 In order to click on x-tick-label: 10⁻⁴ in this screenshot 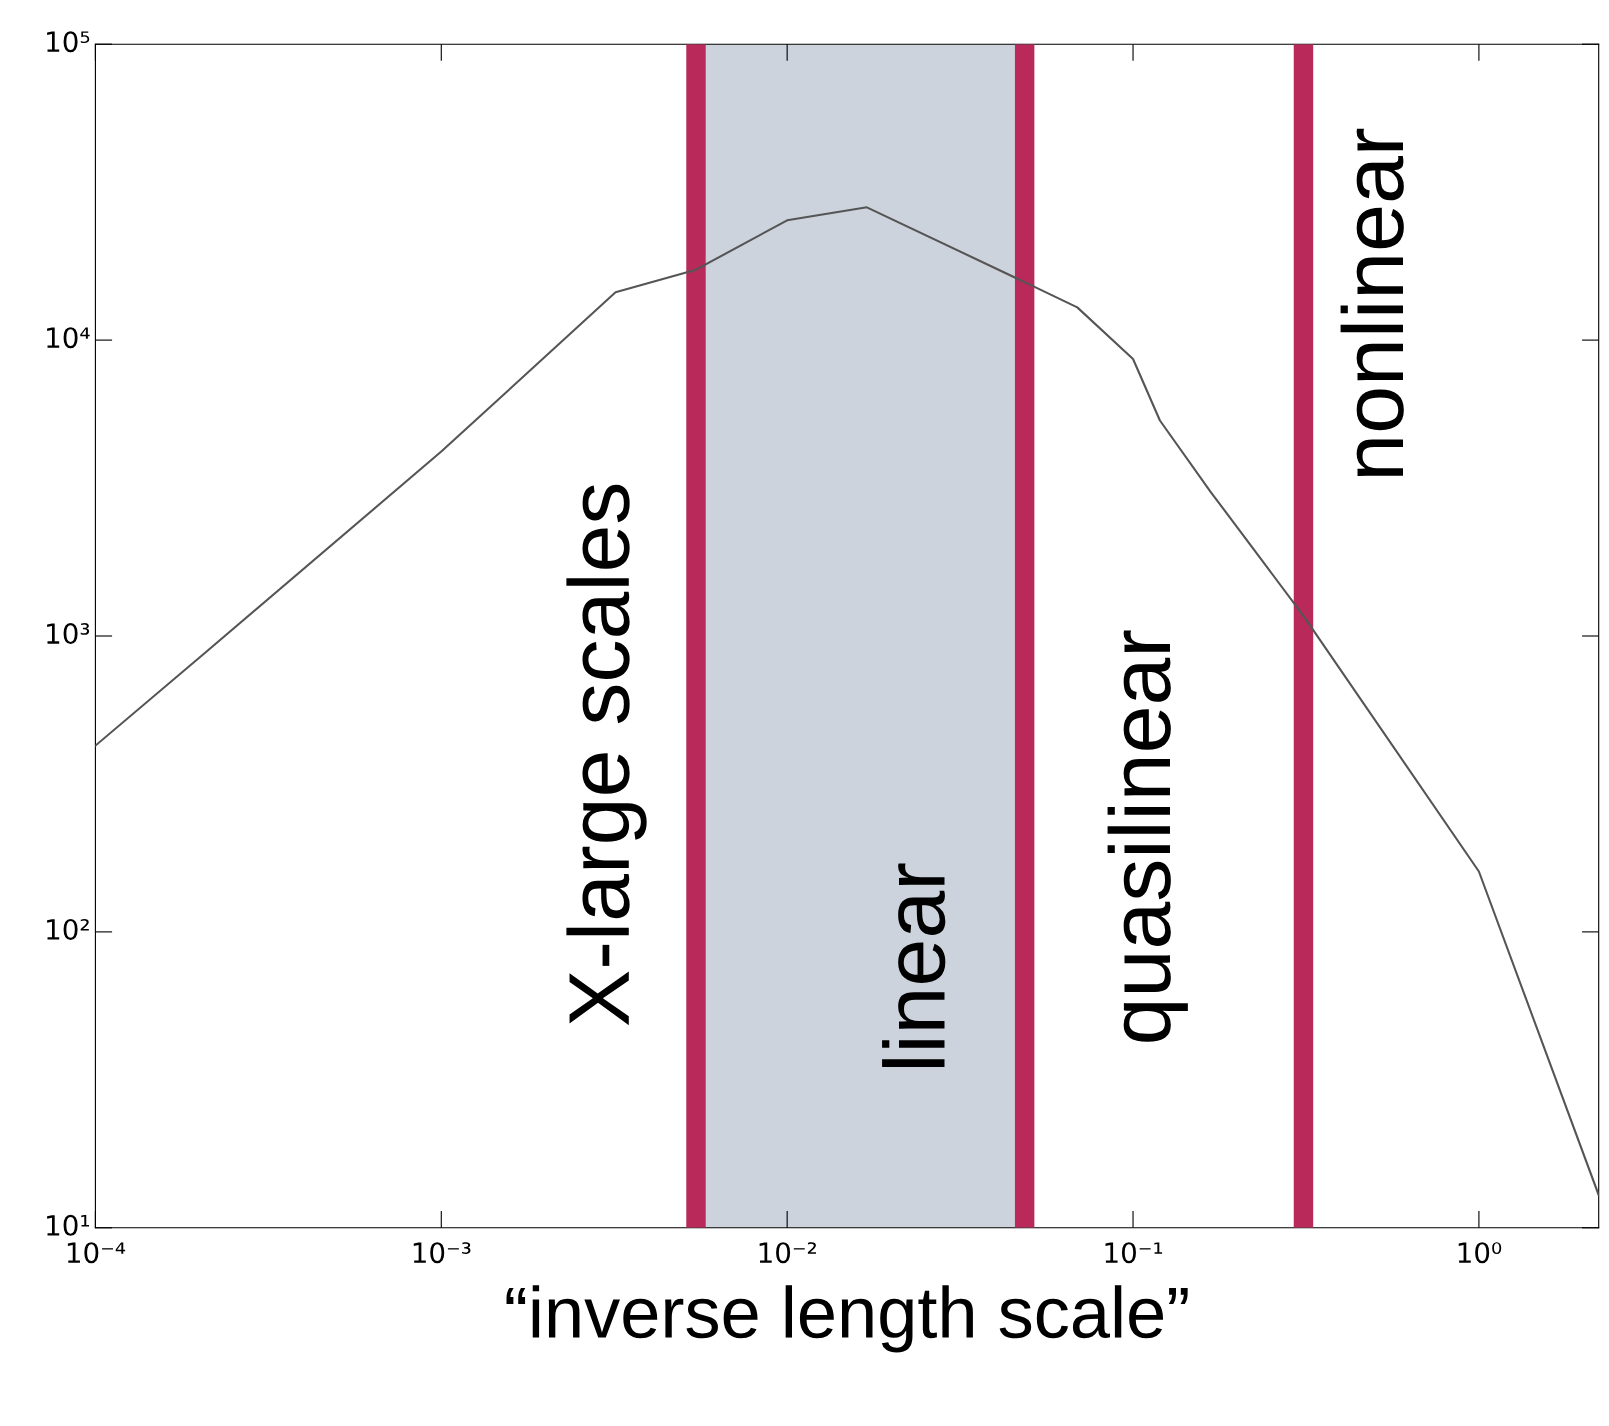, I will do `click(96, 1253)`.